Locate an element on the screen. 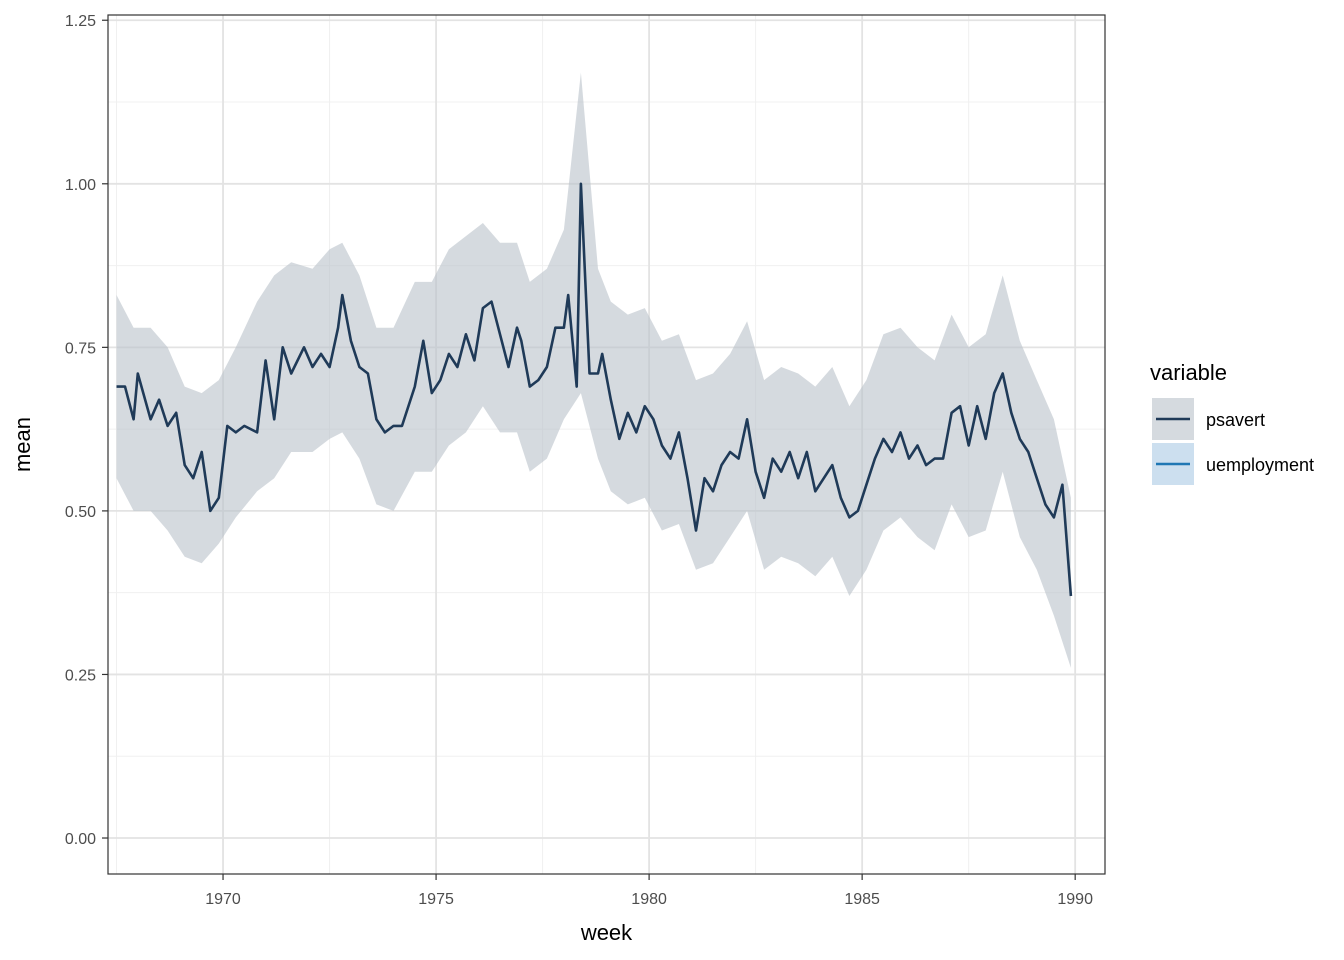  x-tick-label: 1985 is located at coordinates (862, 899).